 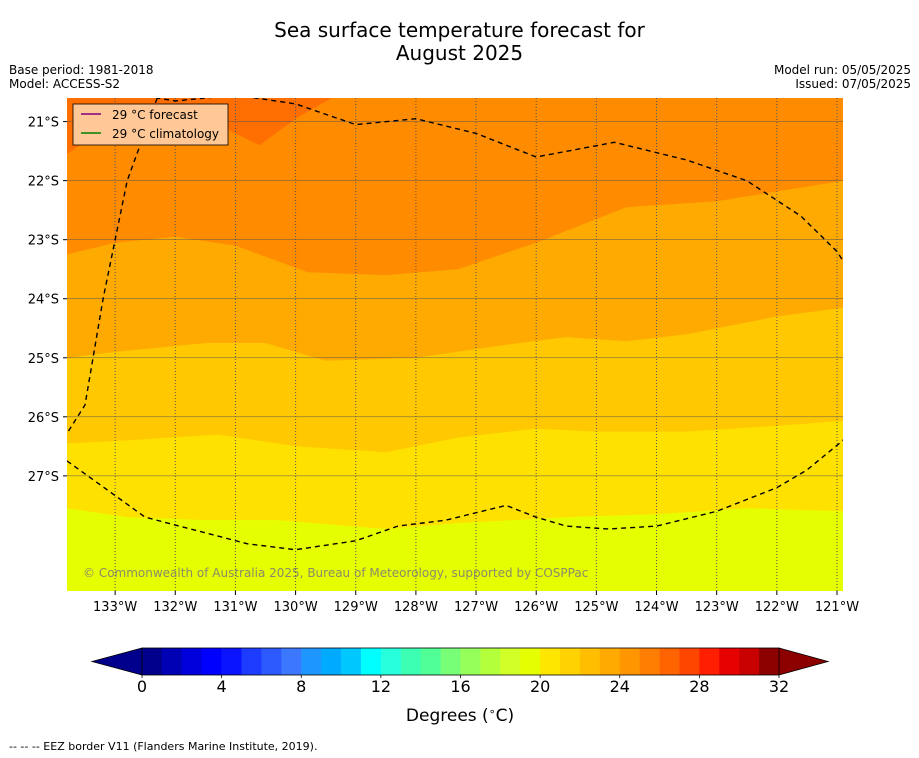 I want to click on x-tick-label: 128°W, so click(x=416, y=607).